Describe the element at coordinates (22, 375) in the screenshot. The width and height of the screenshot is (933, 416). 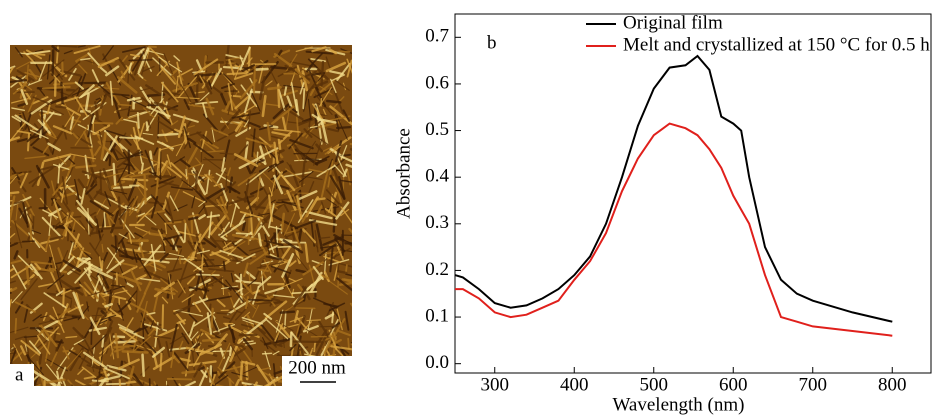
I see `label-box` at that location.